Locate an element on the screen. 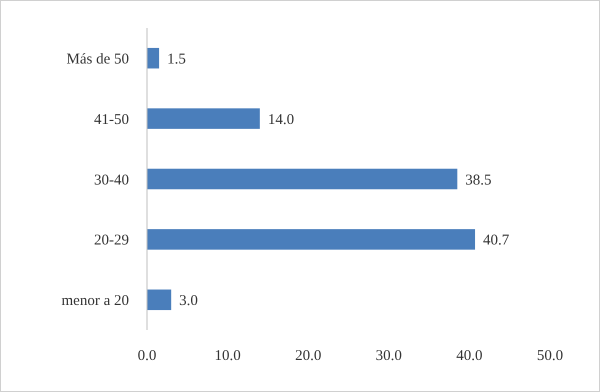 Image resolution: width=600 pixels, height=392 pixels. x-tick-label: 40.0 is located at coordinates (469, 356).